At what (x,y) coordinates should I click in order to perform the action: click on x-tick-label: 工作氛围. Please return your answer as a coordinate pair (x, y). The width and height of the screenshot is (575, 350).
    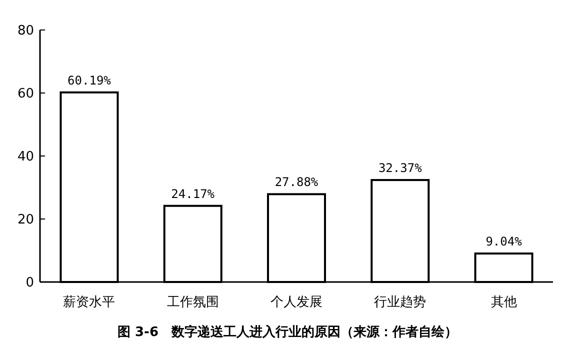
    Looking at the image, I should click on (192, 302).